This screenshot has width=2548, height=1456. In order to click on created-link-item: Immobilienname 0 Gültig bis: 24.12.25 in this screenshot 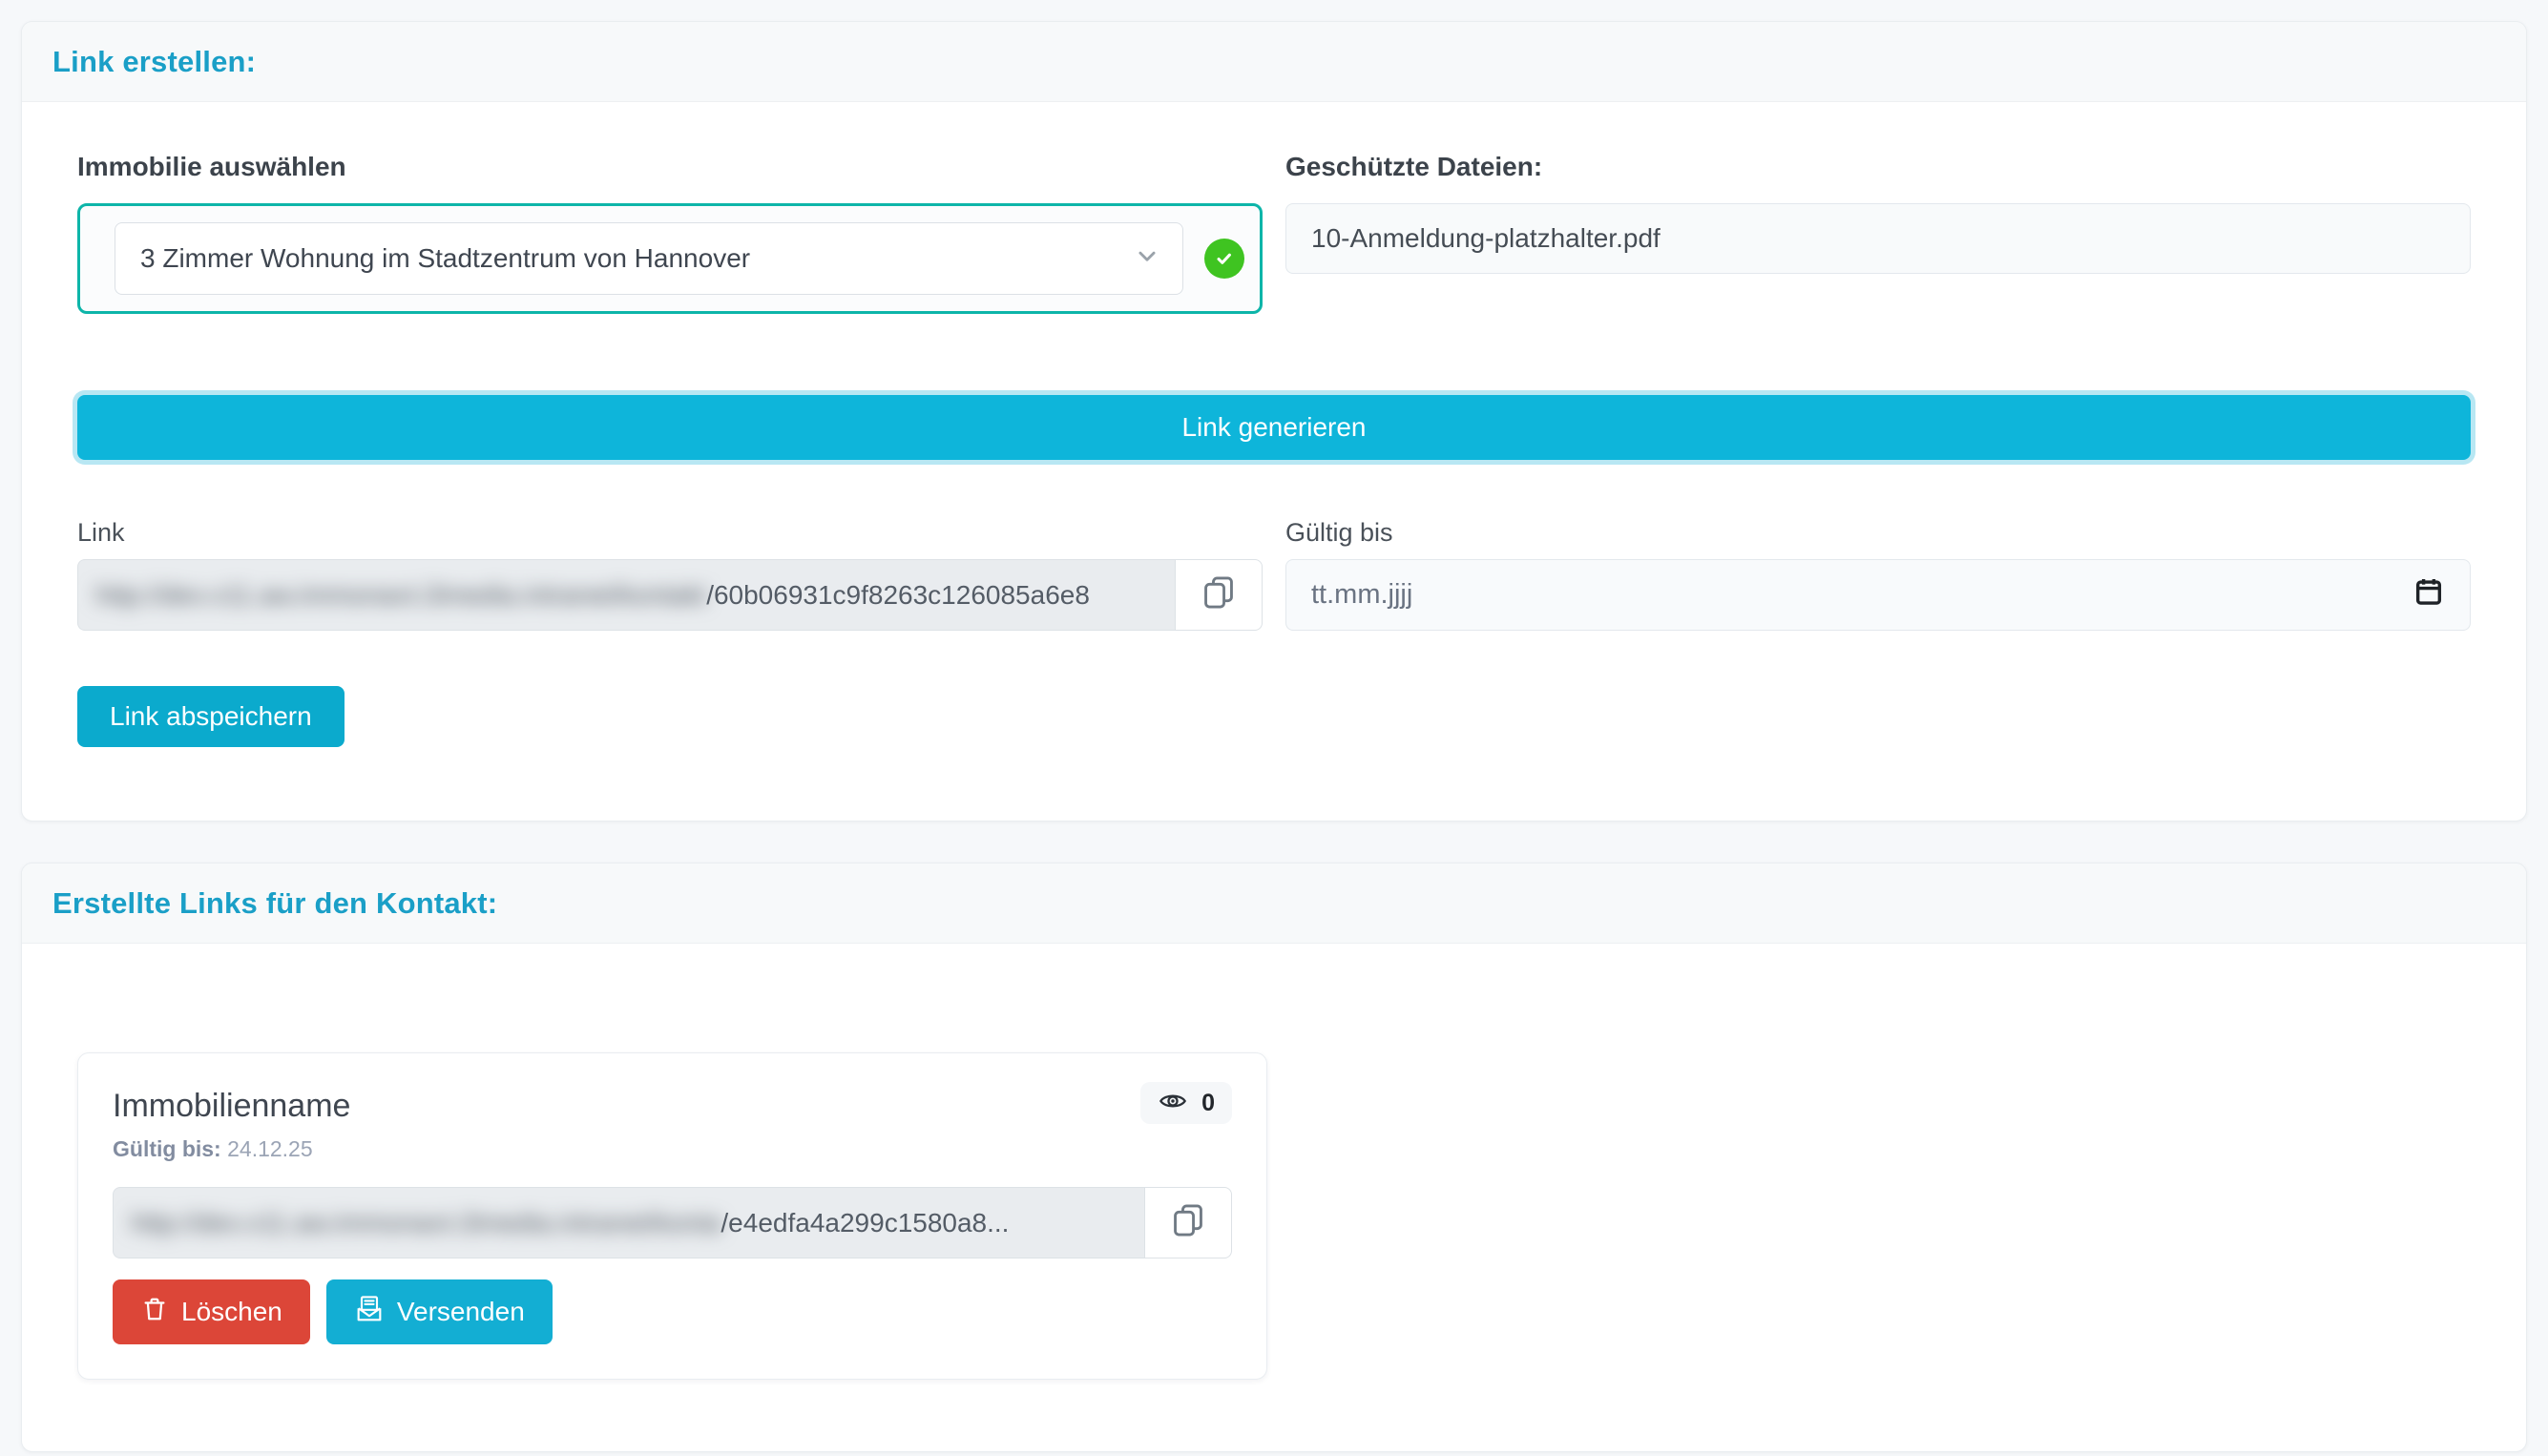, I will do `click(672, 1216)`.